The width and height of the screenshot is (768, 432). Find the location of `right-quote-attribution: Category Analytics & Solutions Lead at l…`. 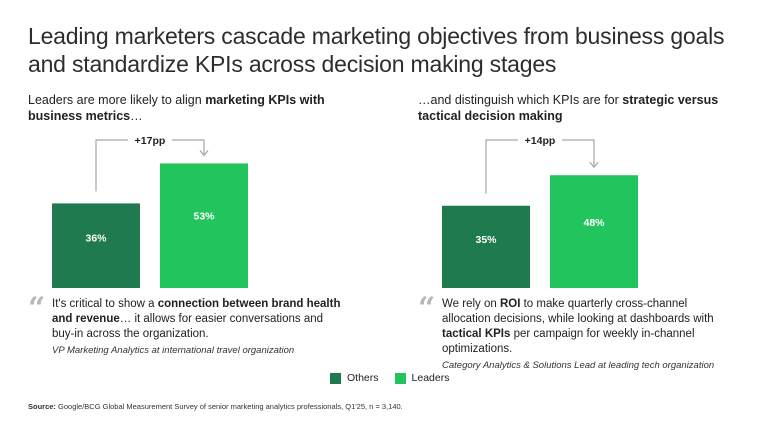

right-quote-attribution: Category Analytics & Solutions Lead at l… is located at coordinates (578, 365).